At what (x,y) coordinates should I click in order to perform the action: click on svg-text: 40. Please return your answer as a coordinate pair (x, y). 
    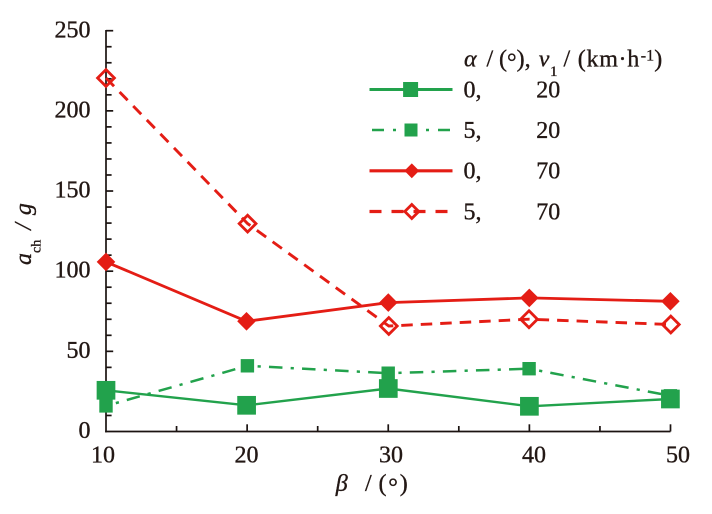
    Looking at the image, I should click on (534, 456).